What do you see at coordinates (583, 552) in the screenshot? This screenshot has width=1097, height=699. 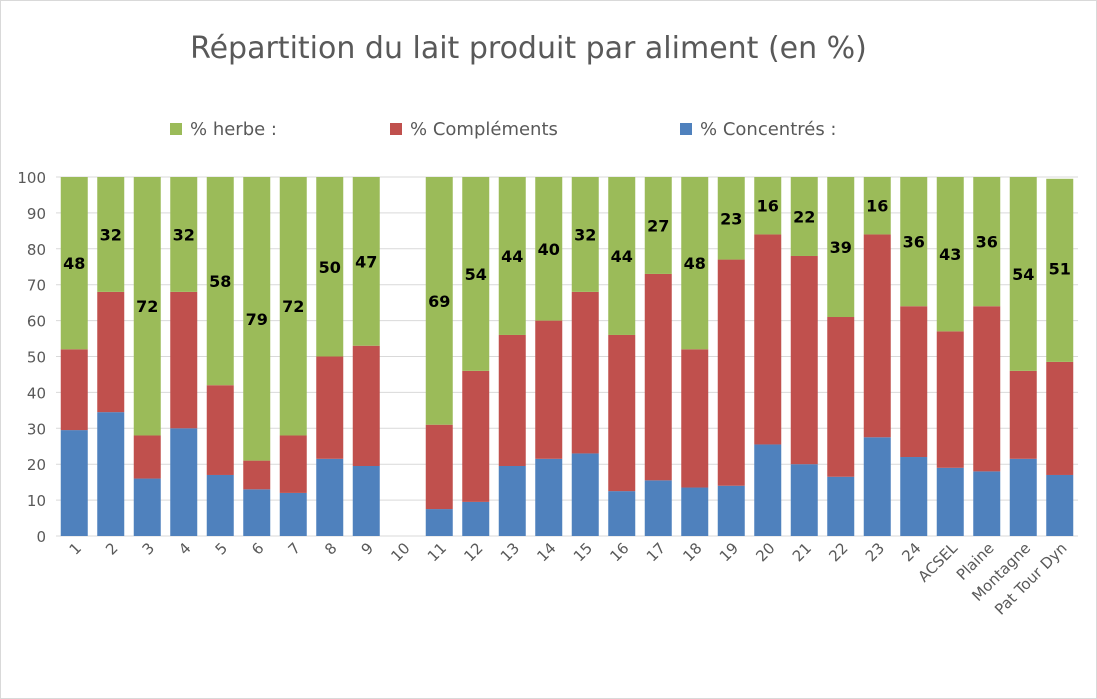 I see `x-tick-label: 15` at bounding box center [583, 552].